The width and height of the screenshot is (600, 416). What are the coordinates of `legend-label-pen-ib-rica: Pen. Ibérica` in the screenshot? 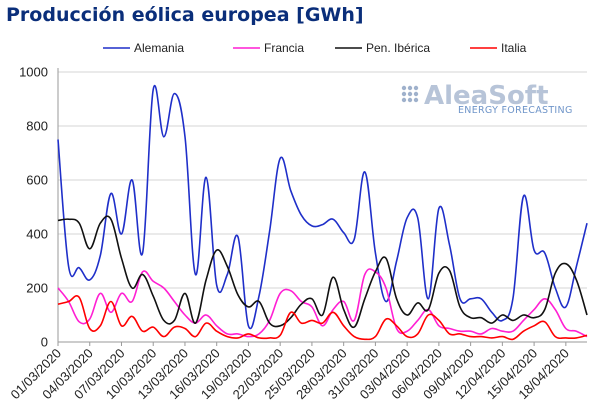 It's located at (398, 48).